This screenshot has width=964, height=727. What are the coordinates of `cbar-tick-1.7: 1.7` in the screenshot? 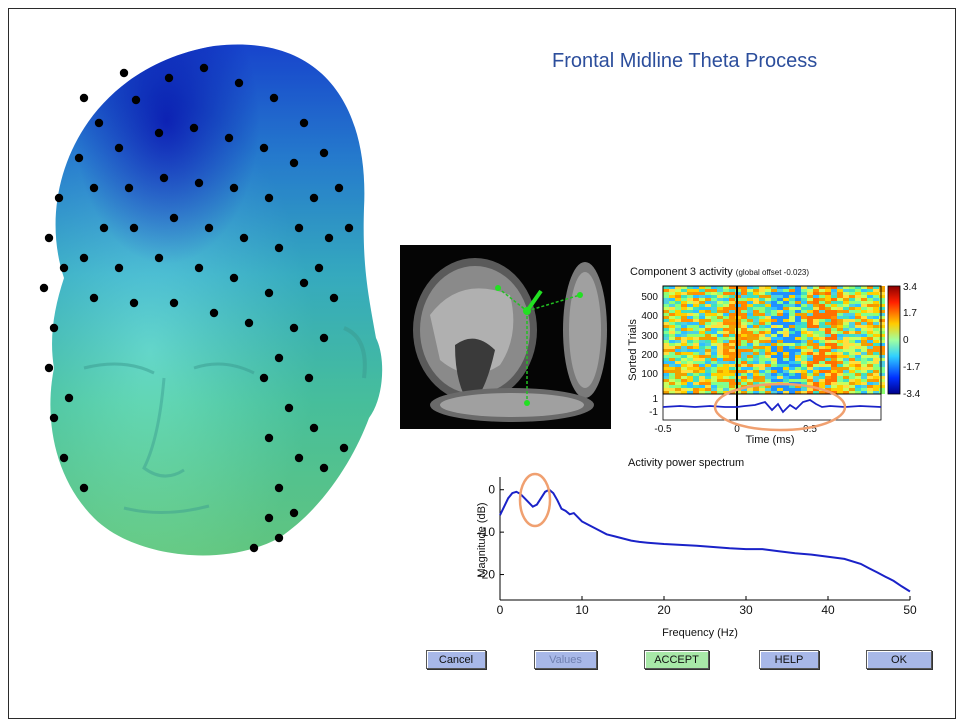 It's located at (910, 313).